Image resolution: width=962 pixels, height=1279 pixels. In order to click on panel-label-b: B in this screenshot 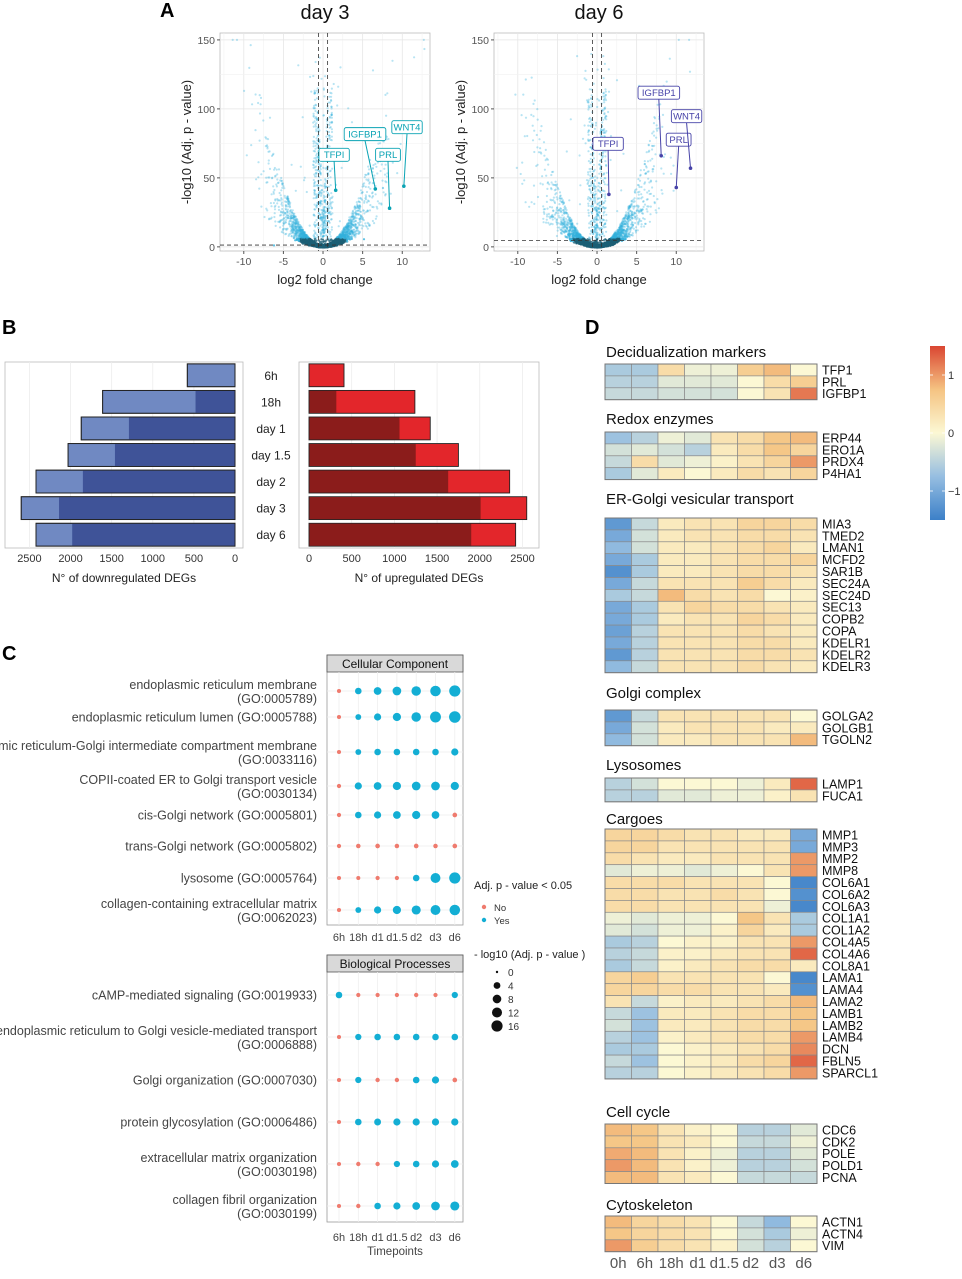, I will do `click(9, 328)`.